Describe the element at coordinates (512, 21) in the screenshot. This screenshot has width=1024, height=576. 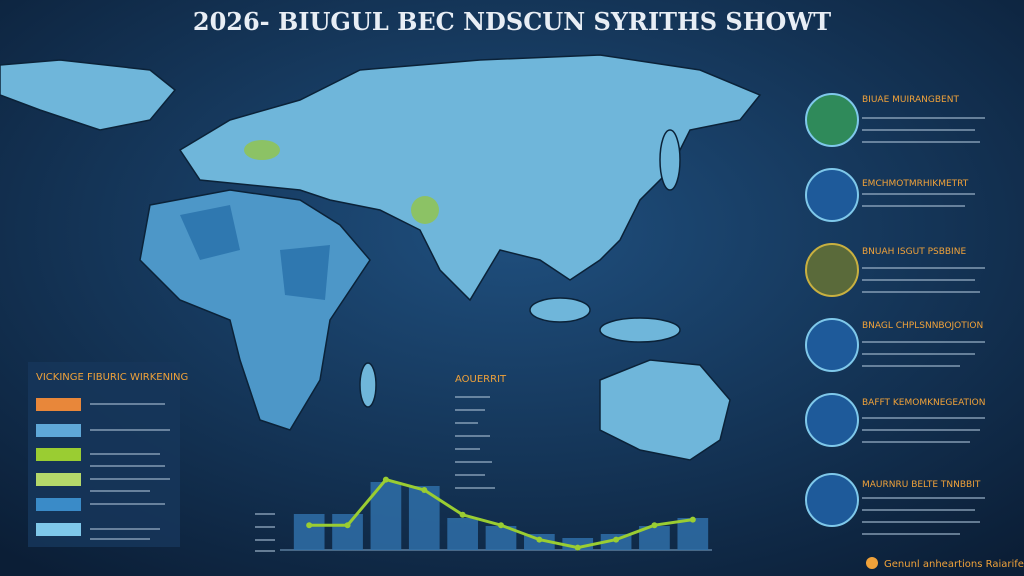
I see `title: 2026- BIUGUL BEC NDSCUN SYRITHS SHOWT` at that location.